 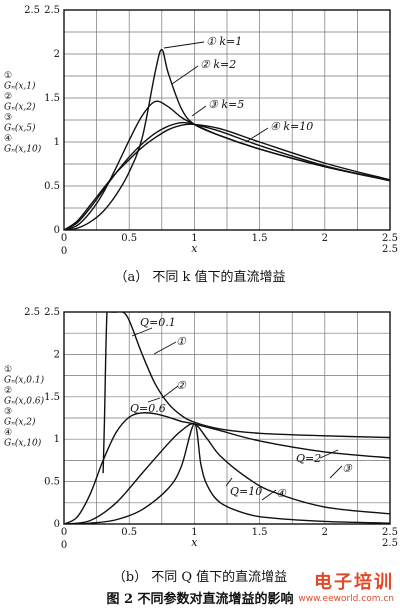 I want to click on caption-b: （b） 不同 Q 值下的直流增益, so click(x=200, y=577).